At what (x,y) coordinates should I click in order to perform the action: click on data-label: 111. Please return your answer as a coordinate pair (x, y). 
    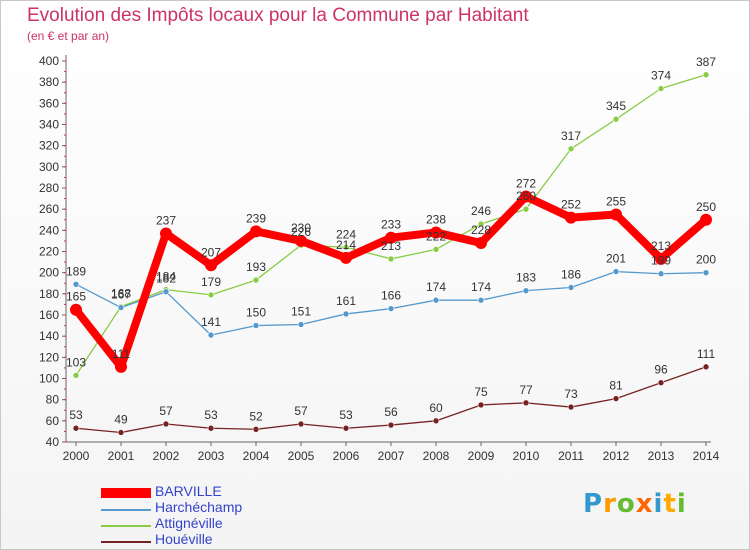
    Looking at the image, I should click on (121, 354).